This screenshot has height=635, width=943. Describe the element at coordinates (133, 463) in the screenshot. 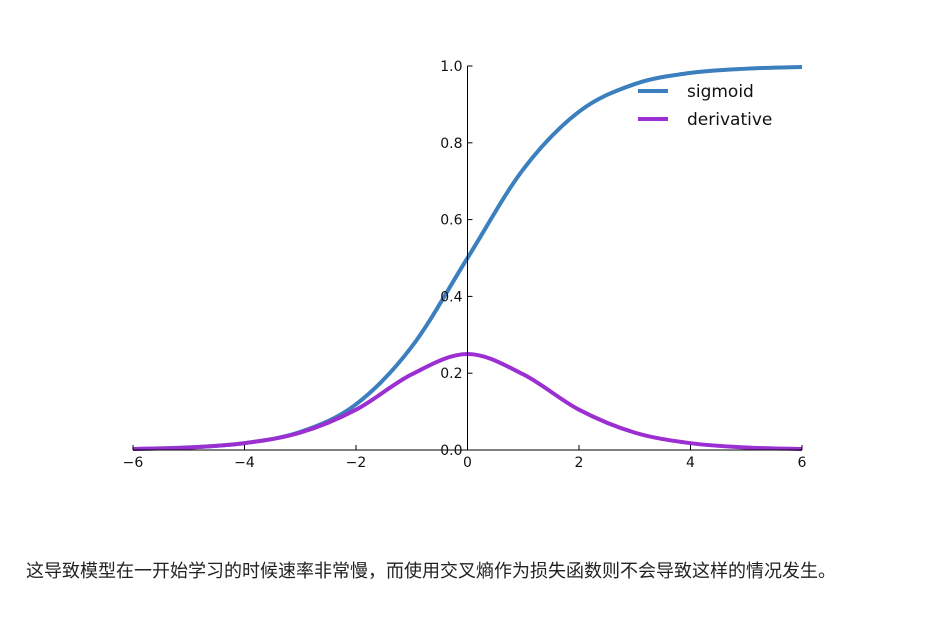

I see `x-tick-label: −6` at that location.